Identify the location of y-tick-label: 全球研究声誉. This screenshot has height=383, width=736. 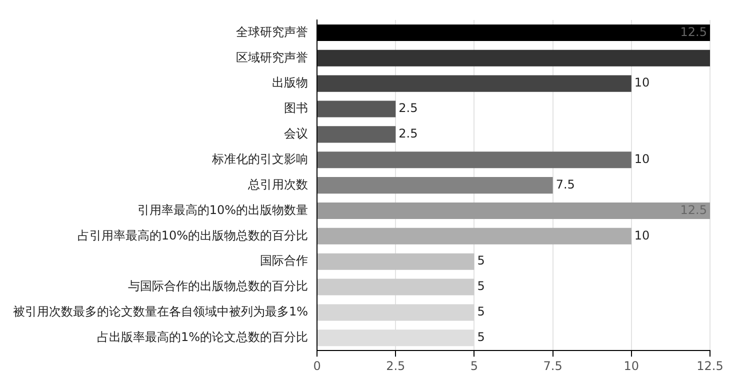
(272, 31).